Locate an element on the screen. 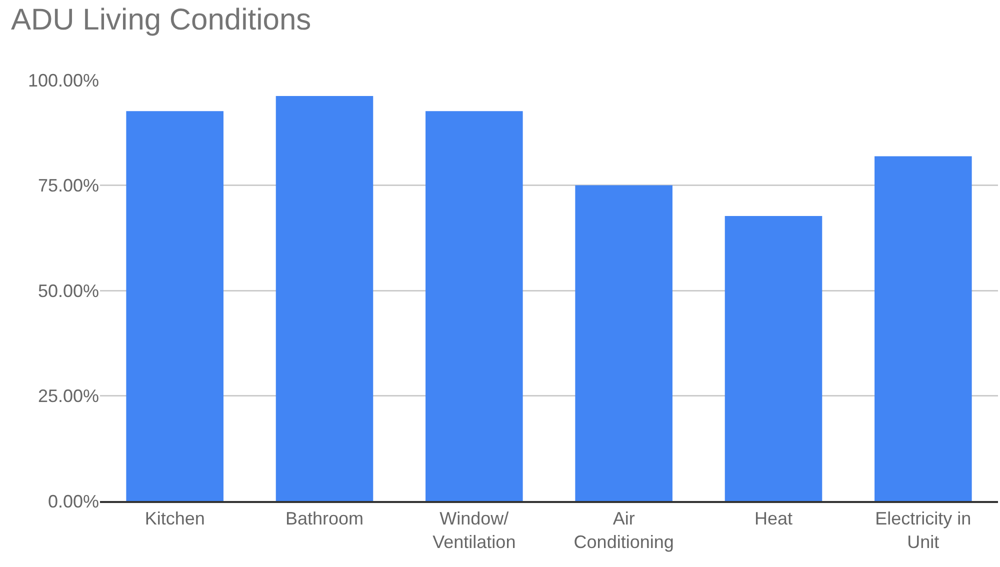  y-tick-label: 50.00% is located at coordinates (68, 290).